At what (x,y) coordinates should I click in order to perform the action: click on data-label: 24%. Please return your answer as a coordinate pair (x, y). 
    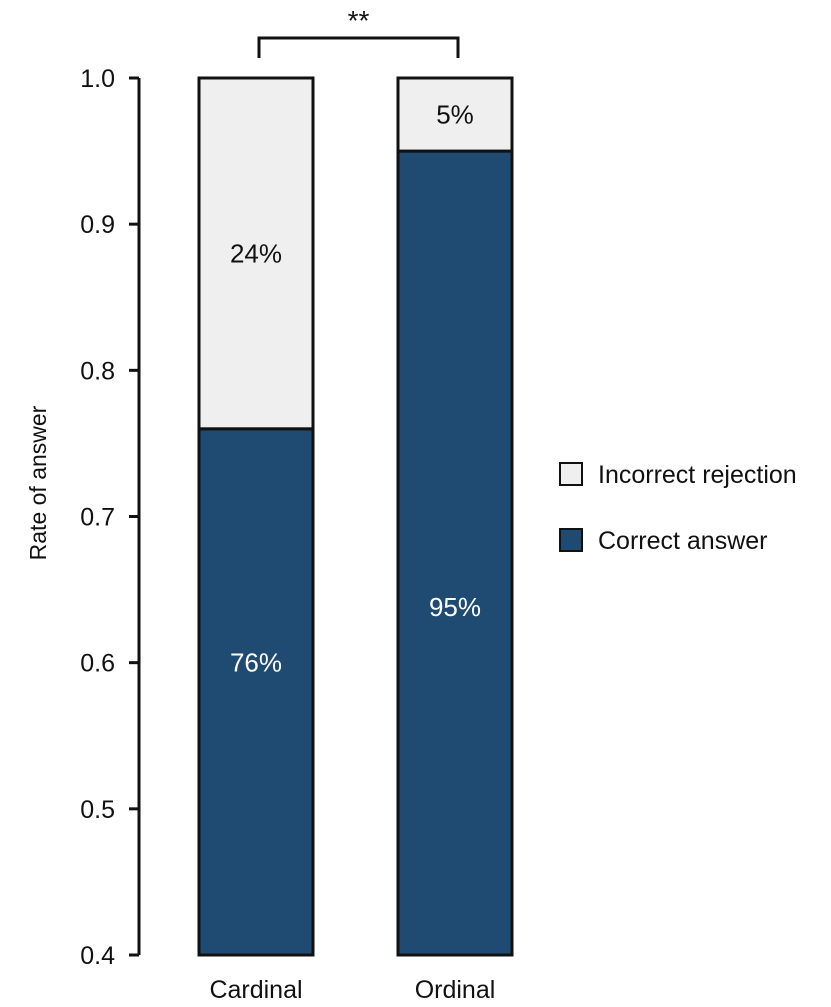
    Looking at the image, I should click on (256, 253).